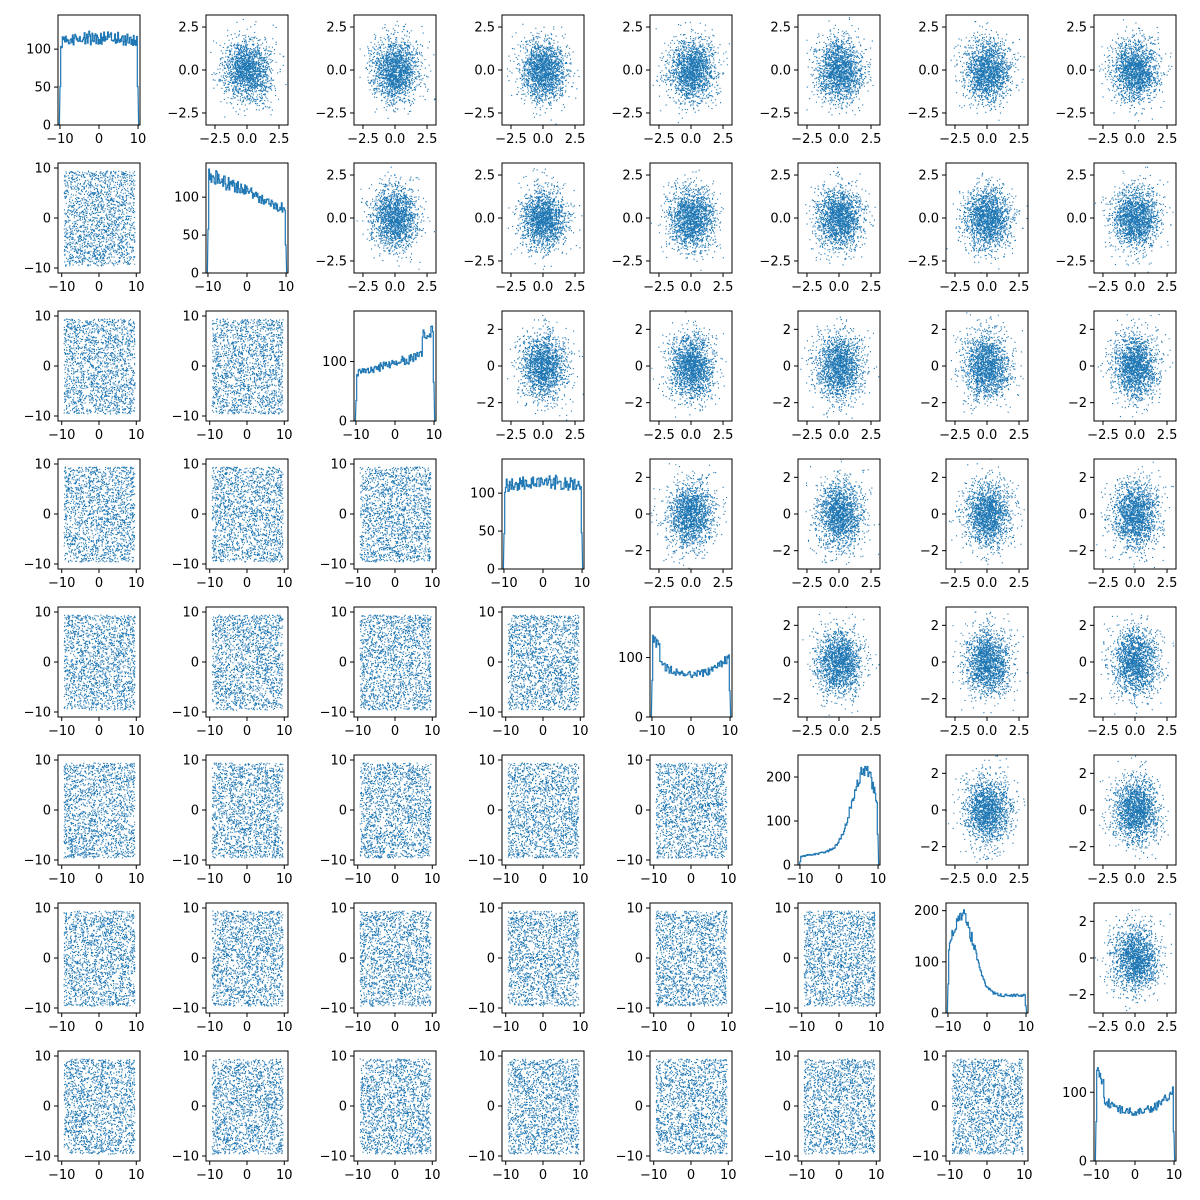 The image size is (1200, 1200). Describe the element at coordinates (691, 675) in the screenshot. I see `histogram` at that location.